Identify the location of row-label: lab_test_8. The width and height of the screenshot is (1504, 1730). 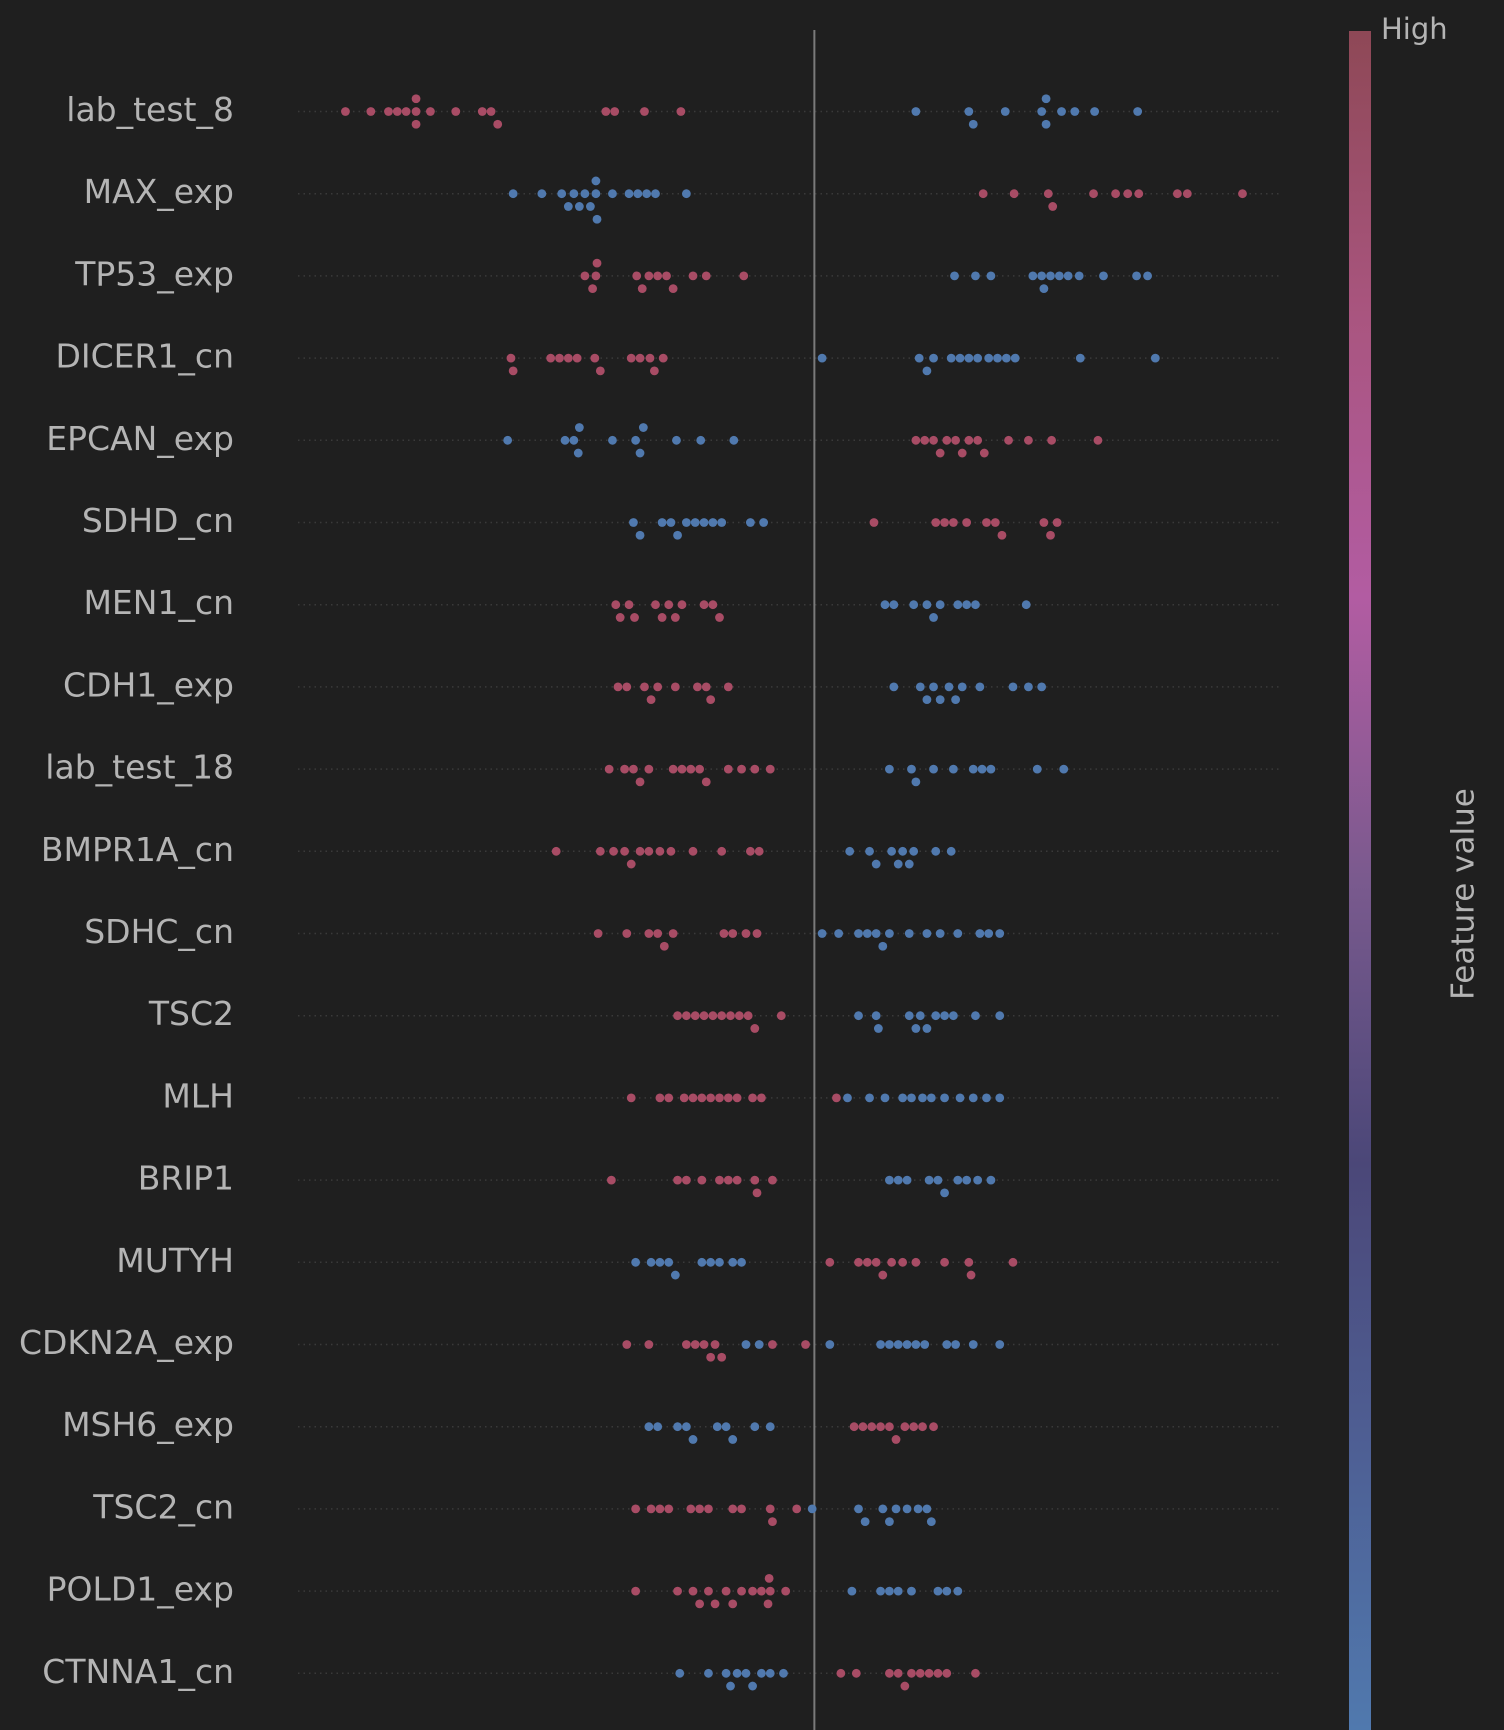
(150, 109).